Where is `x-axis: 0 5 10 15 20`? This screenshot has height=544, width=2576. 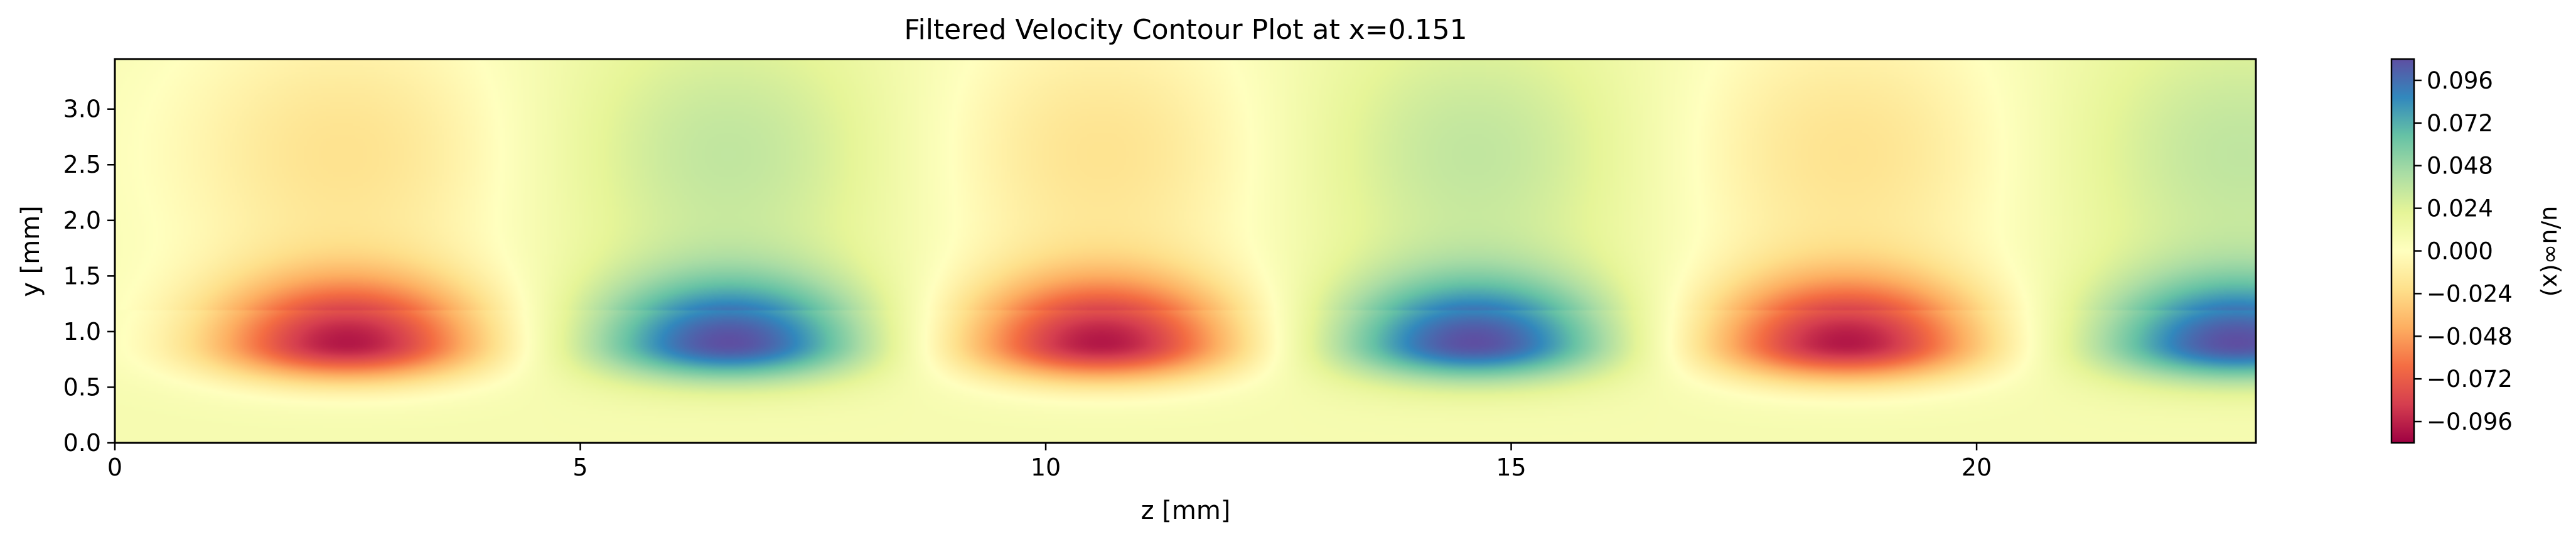
x-axis: 0 5 10 15 20 is located at coordinates (1049, 462).